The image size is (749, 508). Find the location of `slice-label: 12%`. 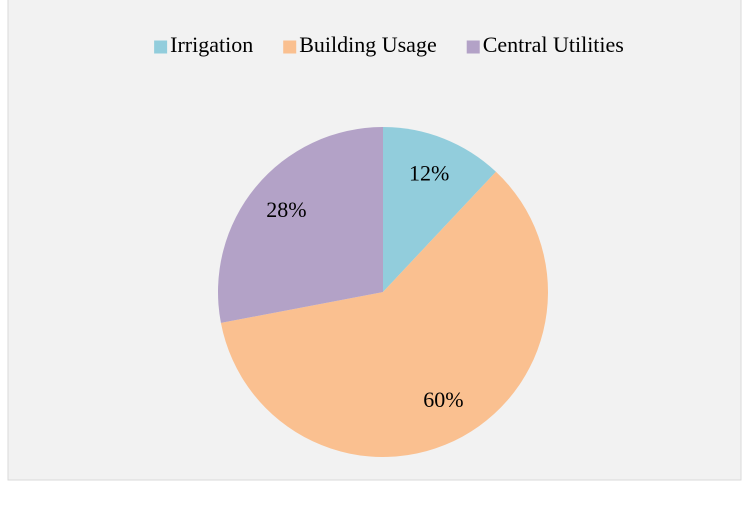

slice-label: 12% is located at coordinates (429, 172).